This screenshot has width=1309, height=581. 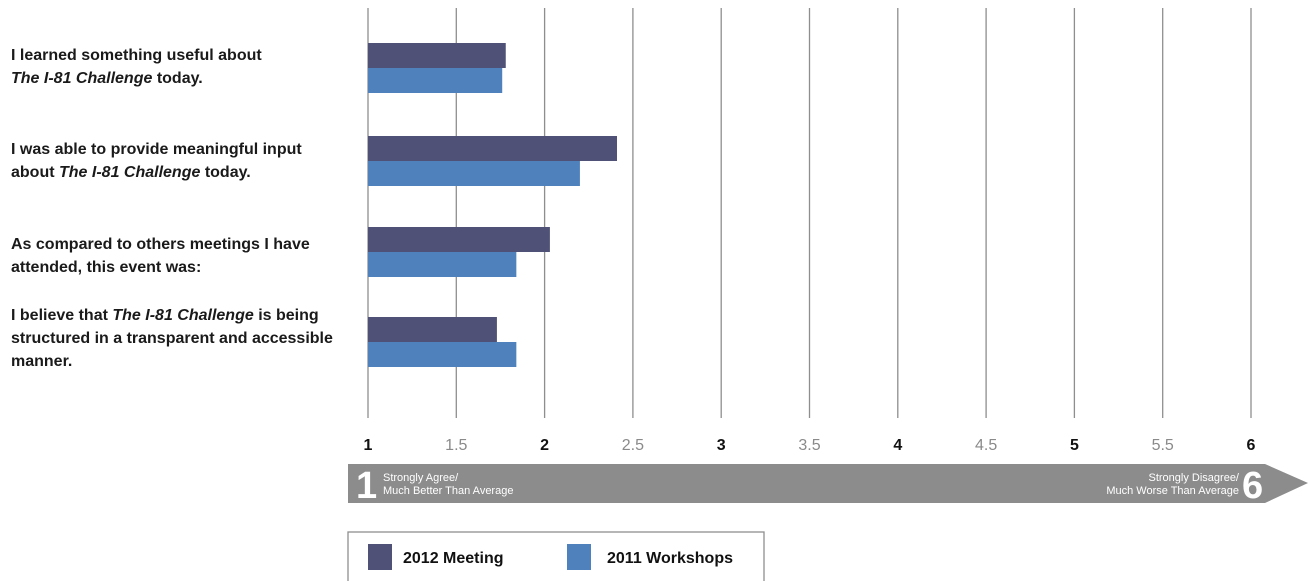 I want to click on axis-tick-labels: 1 1.5 2 2.5 3 3.5 4 4.5 5 5.5 6, so click(x=810, y=445).